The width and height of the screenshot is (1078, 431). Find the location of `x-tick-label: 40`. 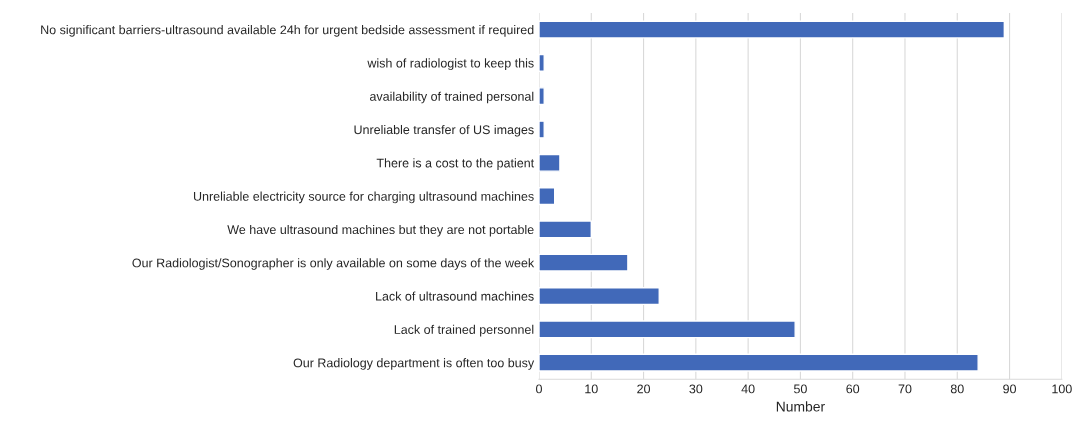

x-tick-label: 40 is located at coordinates (748, 389).